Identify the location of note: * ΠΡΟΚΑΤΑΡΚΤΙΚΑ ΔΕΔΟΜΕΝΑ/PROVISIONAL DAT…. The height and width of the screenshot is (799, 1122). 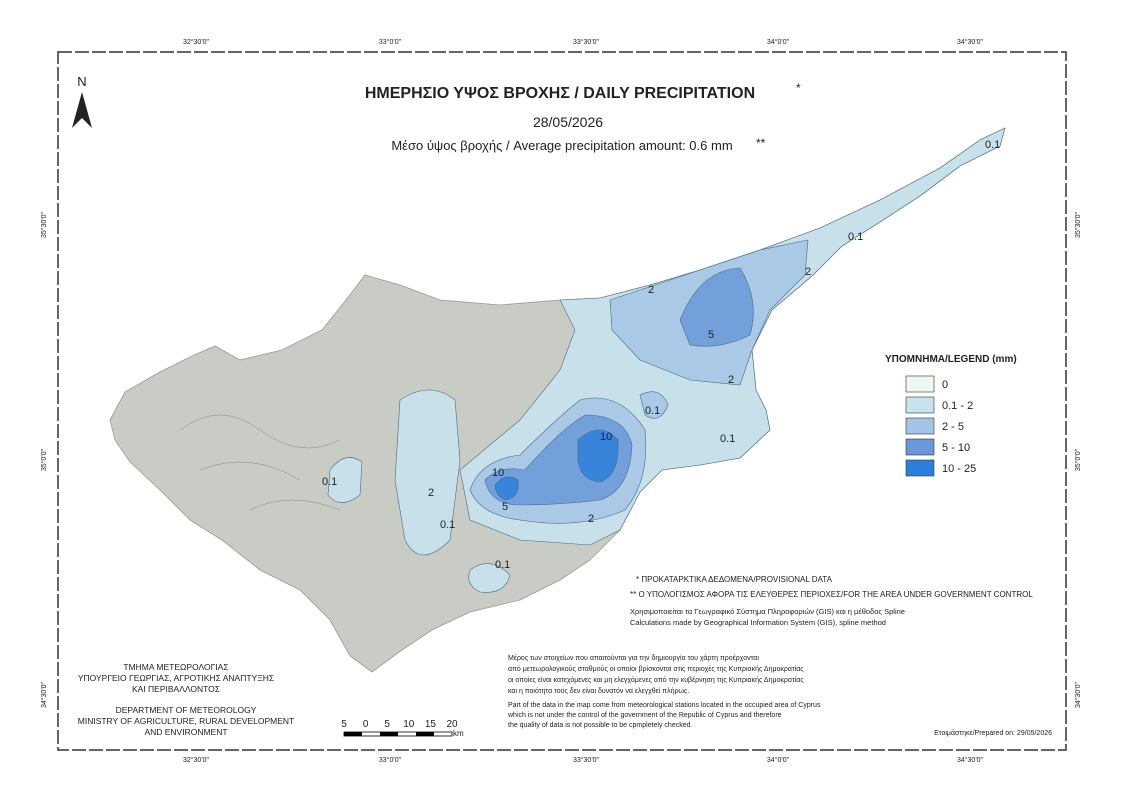
(734, 579).